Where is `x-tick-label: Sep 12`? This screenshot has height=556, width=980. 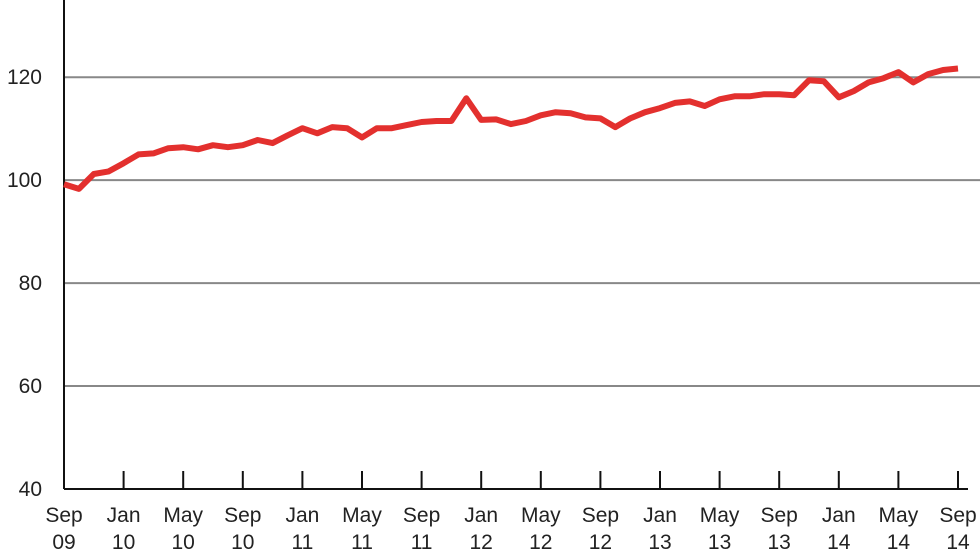 x-tick-label: Sep 12 is located at coordinates (600, 529).